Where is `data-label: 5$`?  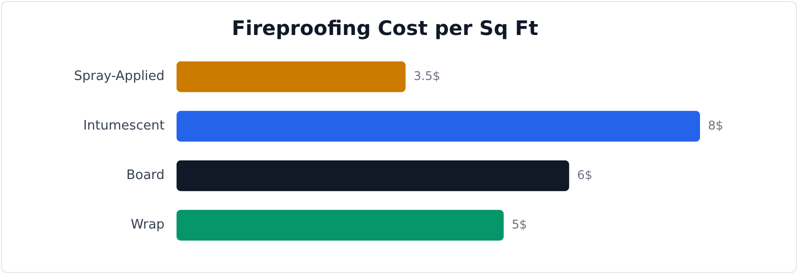 data-label: 5$ is located at coordinates (519, 224).